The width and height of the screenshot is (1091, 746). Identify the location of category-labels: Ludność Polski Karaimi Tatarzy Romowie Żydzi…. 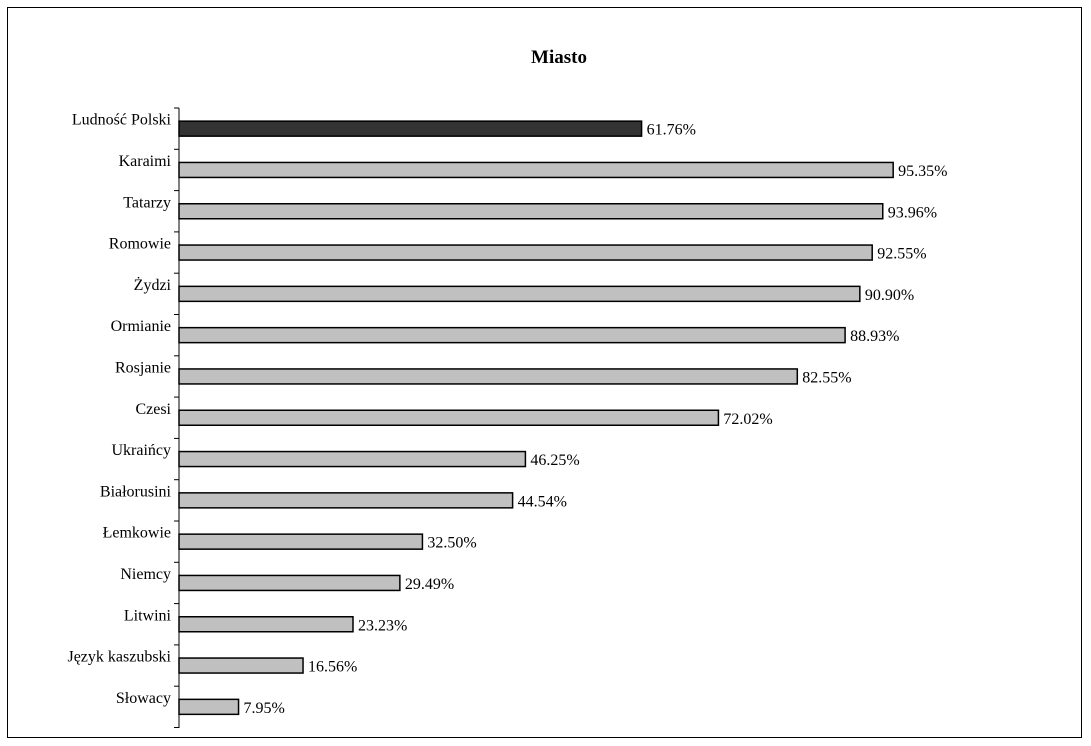
(119, 409).